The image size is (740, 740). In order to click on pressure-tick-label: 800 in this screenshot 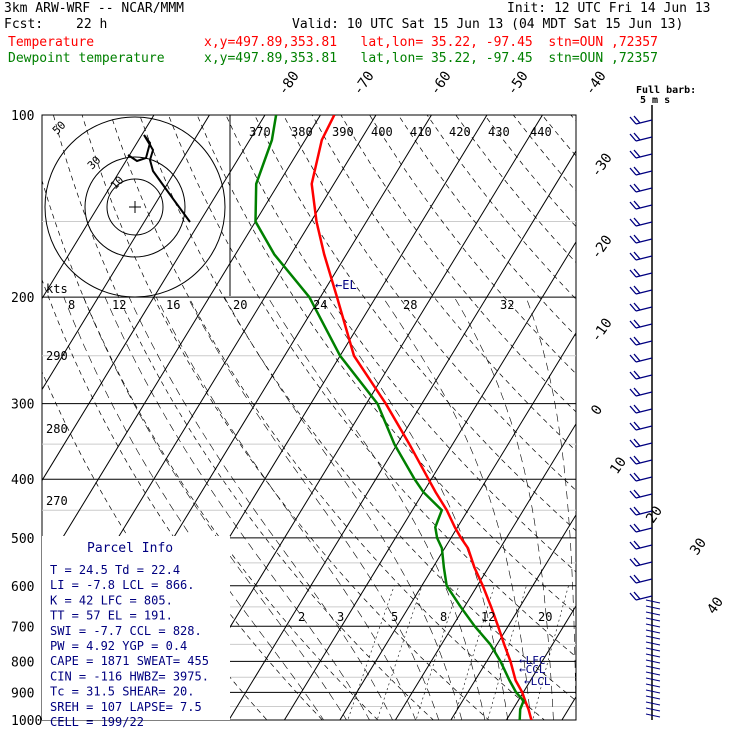, I will do `click(22, 662)`.